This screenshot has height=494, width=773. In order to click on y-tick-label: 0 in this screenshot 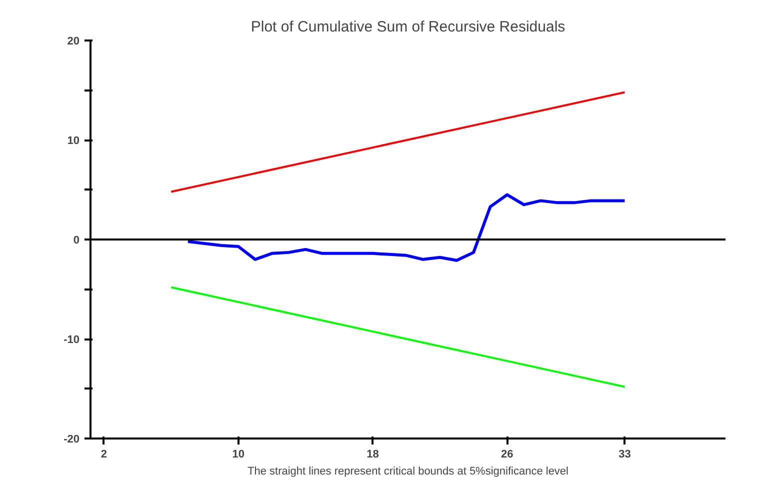, I will do `click(76, 240)`.